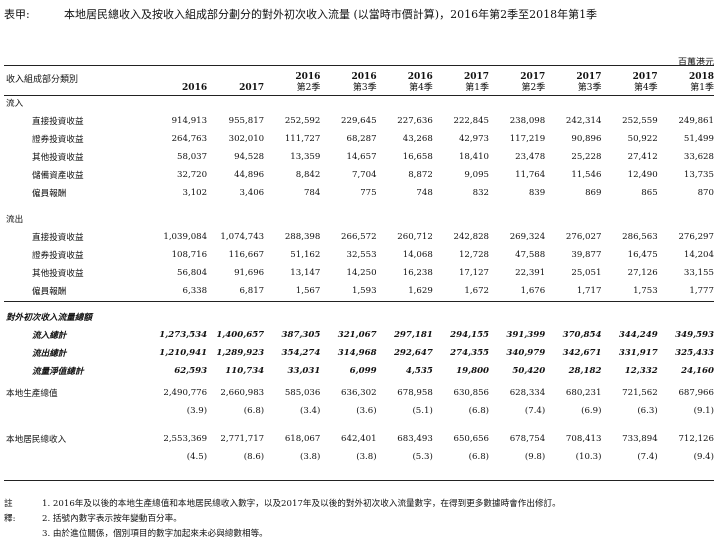 The width and height of the screenshot is (724, 547). I want to click on row-label: 儲備資產收益, so click(58, 176).